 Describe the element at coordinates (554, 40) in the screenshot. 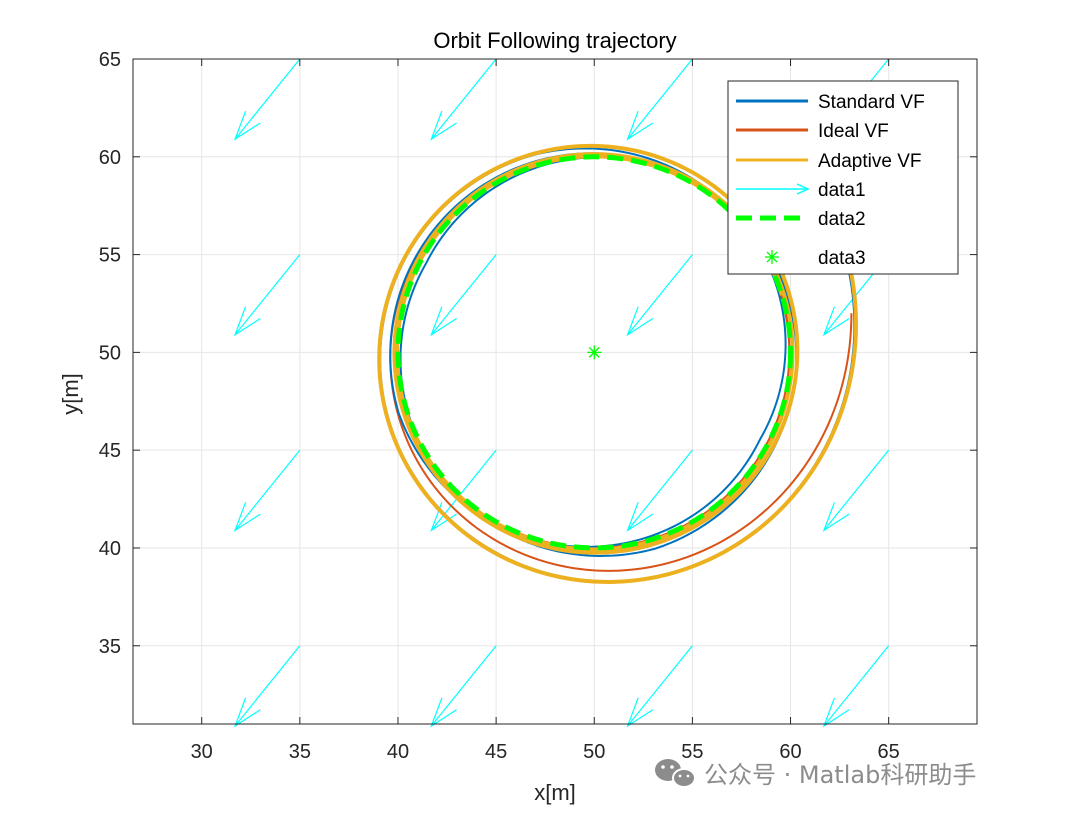

I see `chart-title: Orbit Following trajectory` at that location.